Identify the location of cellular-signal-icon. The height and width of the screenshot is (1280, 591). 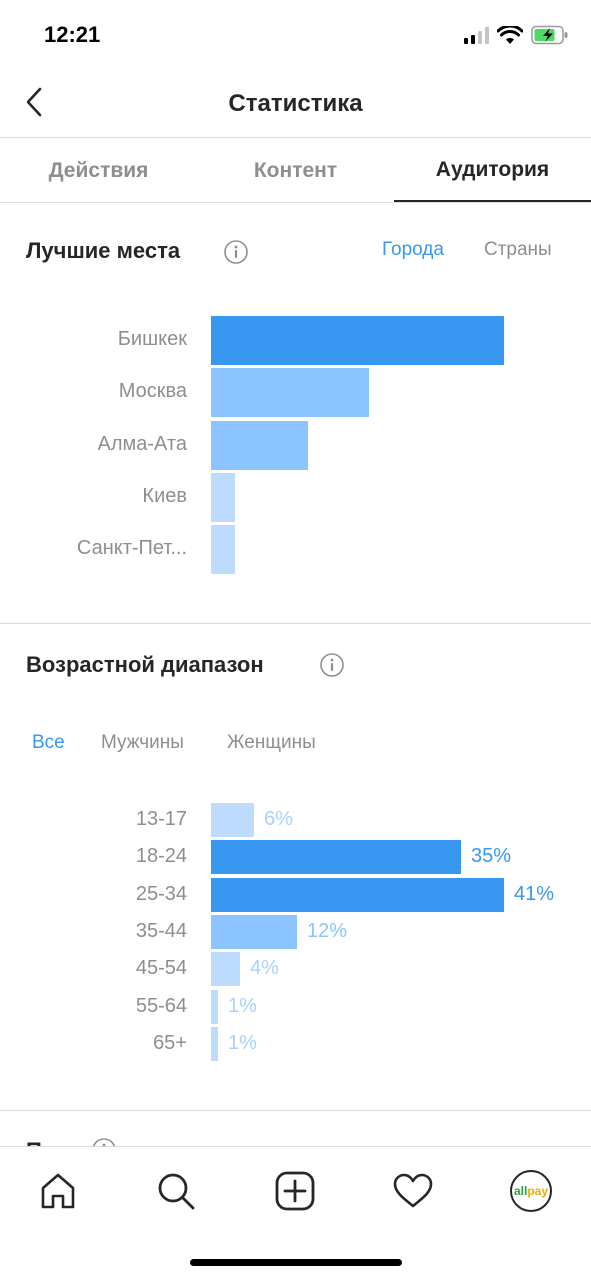
(476, 35).